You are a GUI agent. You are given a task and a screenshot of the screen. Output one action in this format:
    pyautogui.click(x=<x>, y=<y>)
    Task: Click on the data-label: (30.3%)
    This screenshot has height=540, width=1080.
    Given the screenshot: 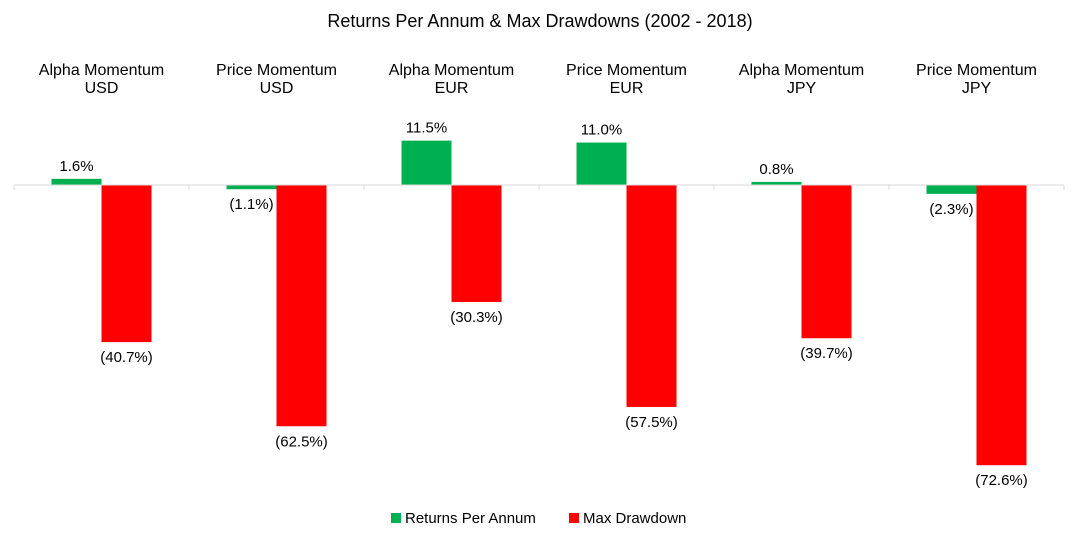 What is the action you would take?
    pyautogui.click(x=476, y=317)
    